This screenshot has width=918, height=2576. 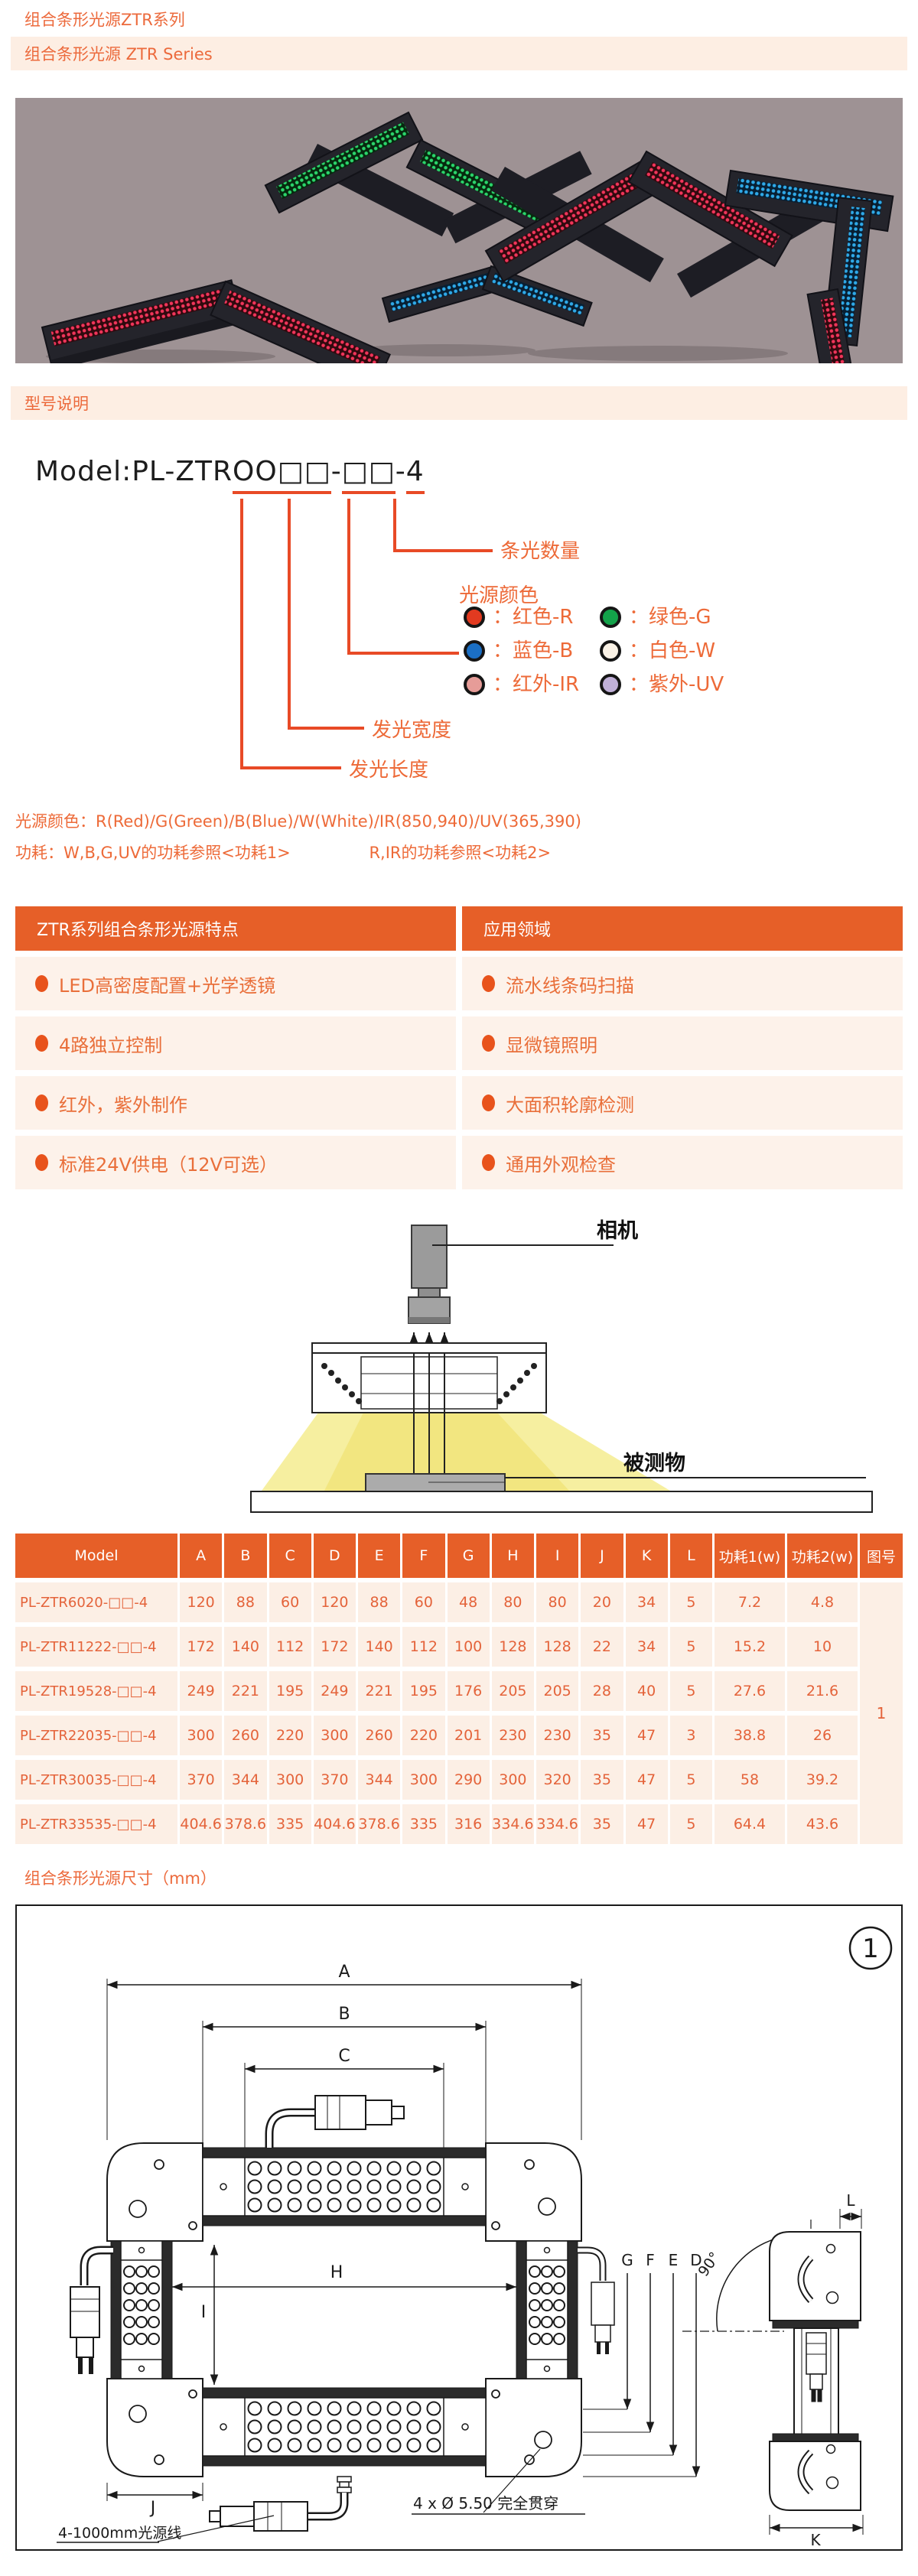 What do you see at coordinates (870, 1949) in the screenshot?
I see `figure-badge-number: 1` at bounding box center [870, 1949].